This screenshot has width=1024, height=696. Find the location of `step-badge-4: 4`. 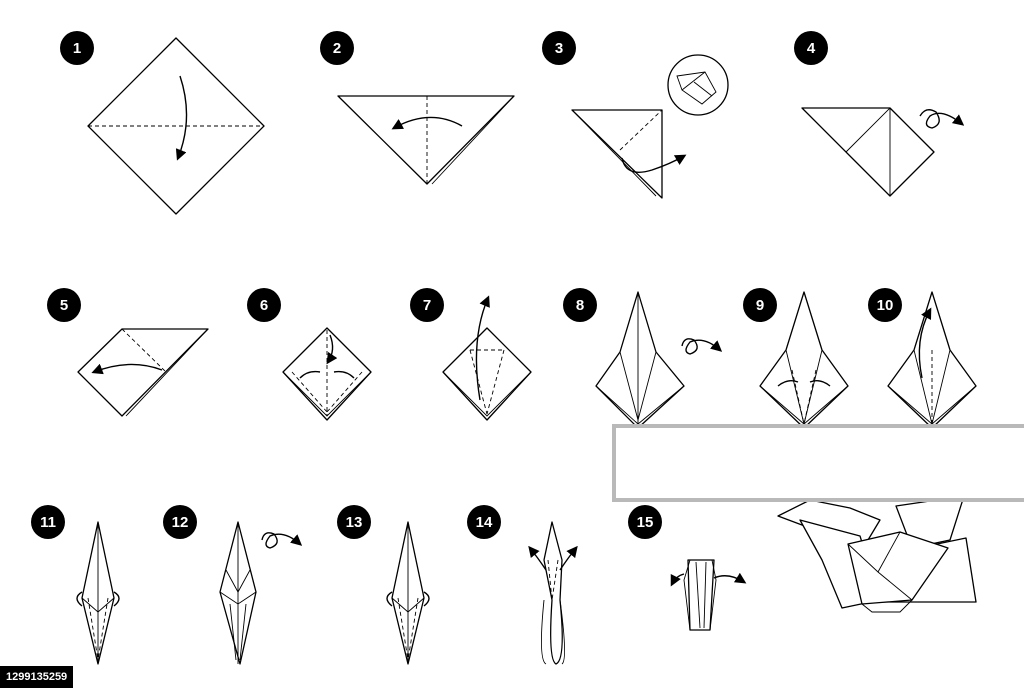

step-badge-4: 4 is located at coordinates (811, 48).